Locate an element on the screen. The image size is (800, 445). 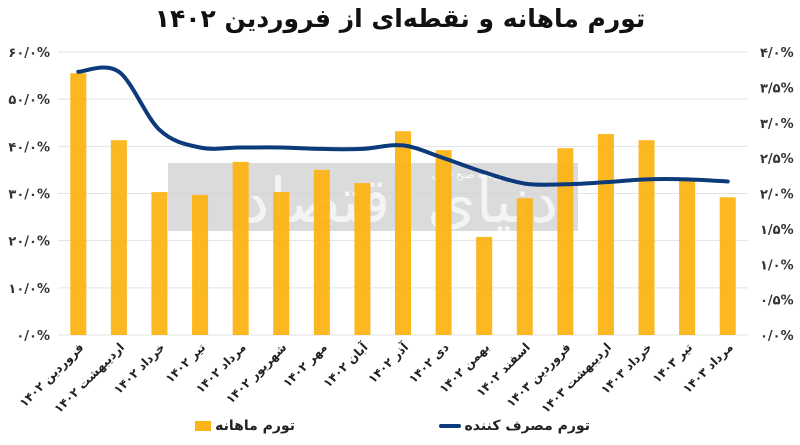
x-tick-label: آذر ۱۴۰۲ is located at coordinates (388, 362).